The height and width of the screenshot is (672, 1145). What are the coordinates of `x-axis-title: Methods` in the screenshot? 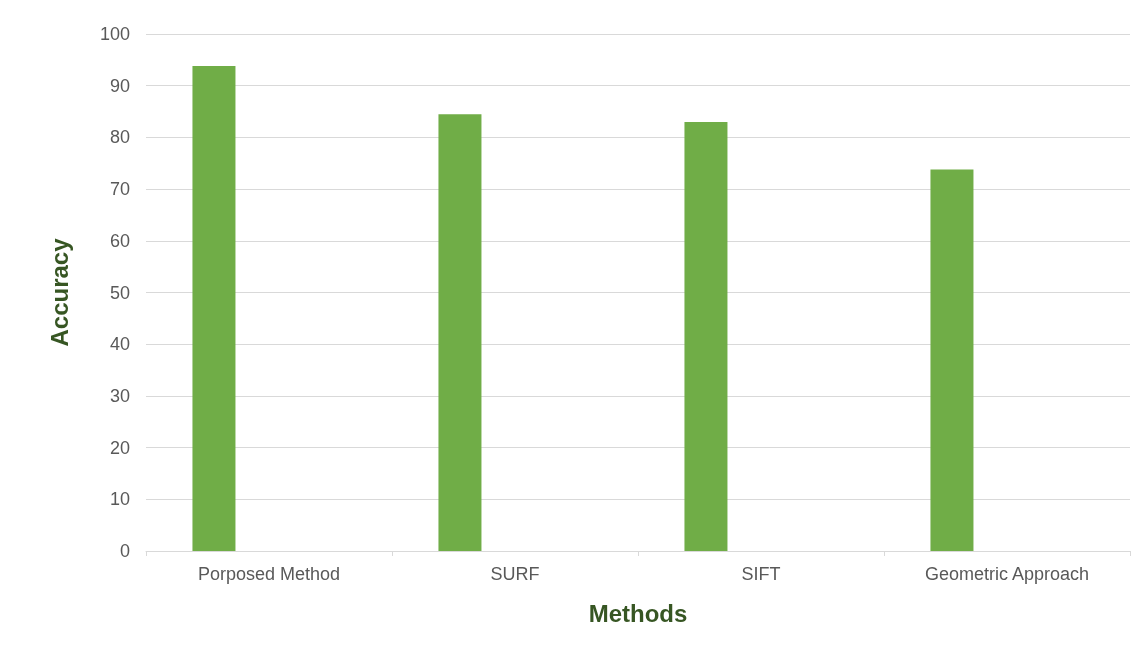 It's located at (638, 613).